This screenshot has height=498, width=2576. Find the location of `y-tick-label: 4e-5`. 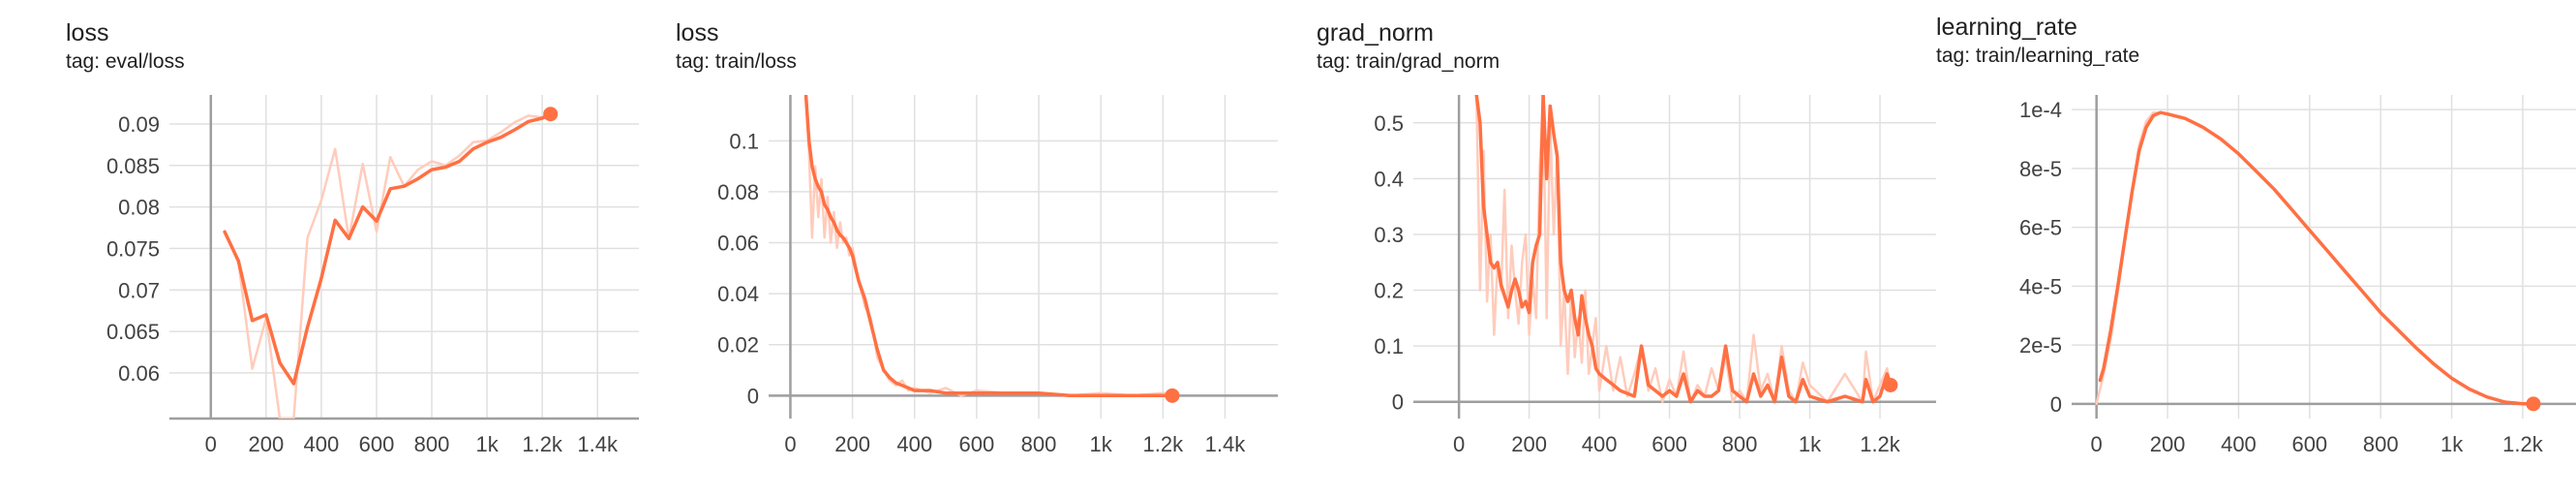

y-tick-label: 4e-5 is located at coordinates (2041, 286).